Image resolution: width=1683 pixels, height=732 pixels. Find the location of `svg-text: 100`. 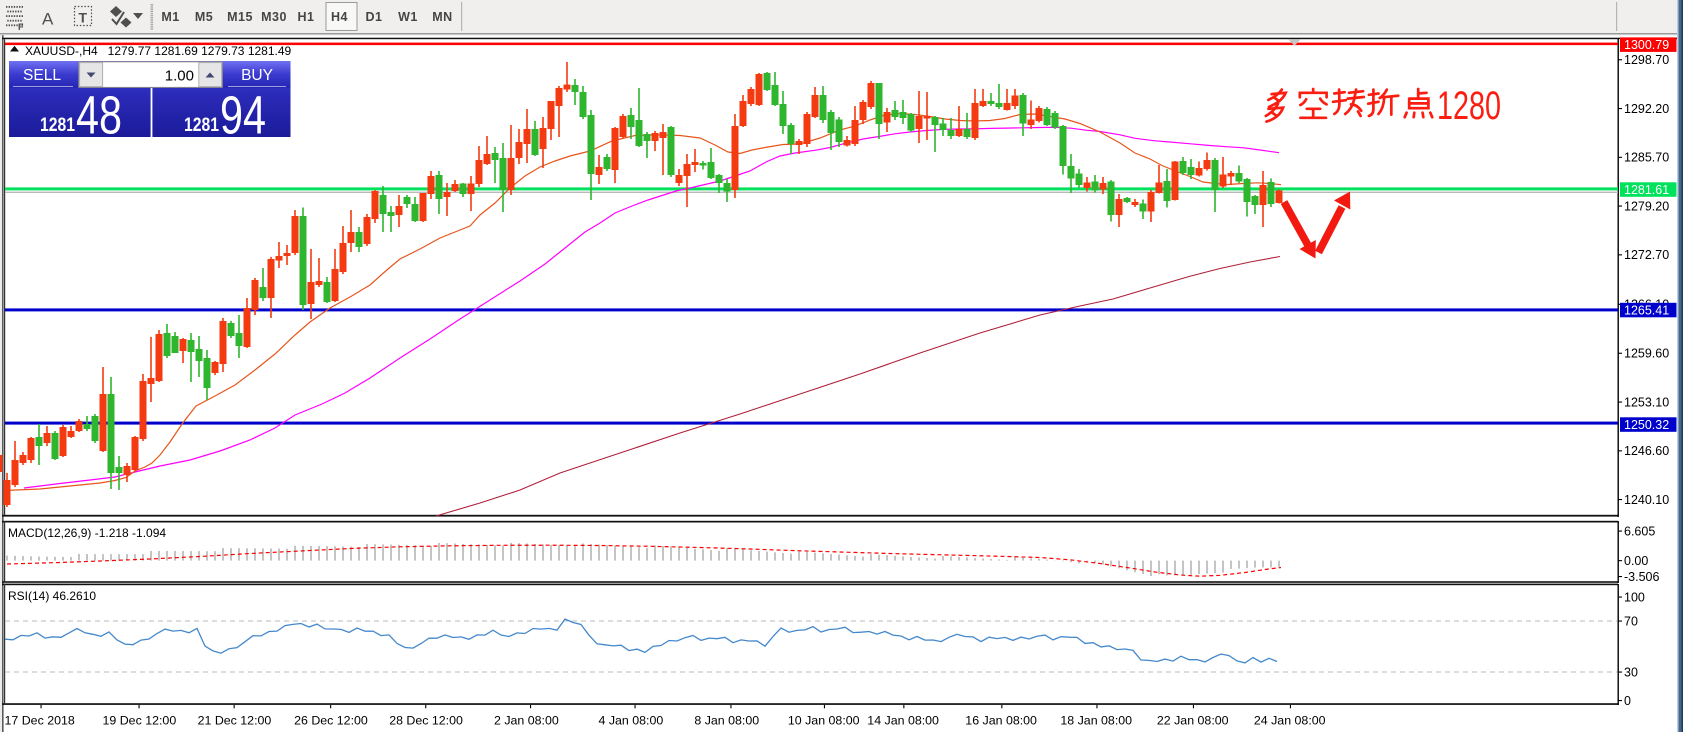

svg-text: 100 is located at coordinates (1634, 597).